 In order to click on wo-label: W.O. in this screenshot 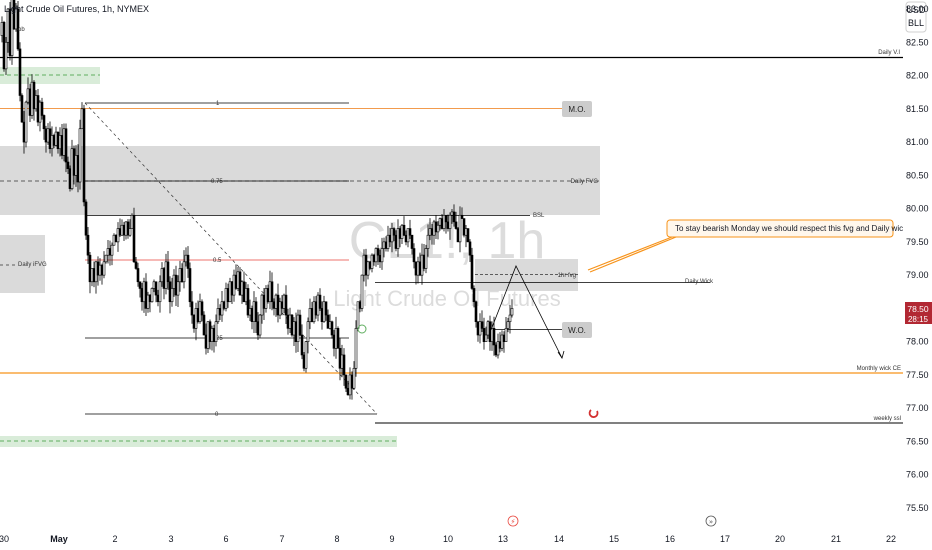, I will do `click(577, 330)`.